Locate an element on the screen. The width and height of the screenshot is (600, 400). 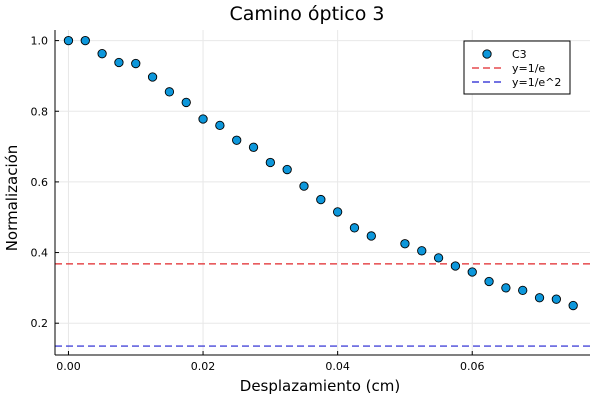
y-axis-label: Normalización is located at coordinates (12, 198).